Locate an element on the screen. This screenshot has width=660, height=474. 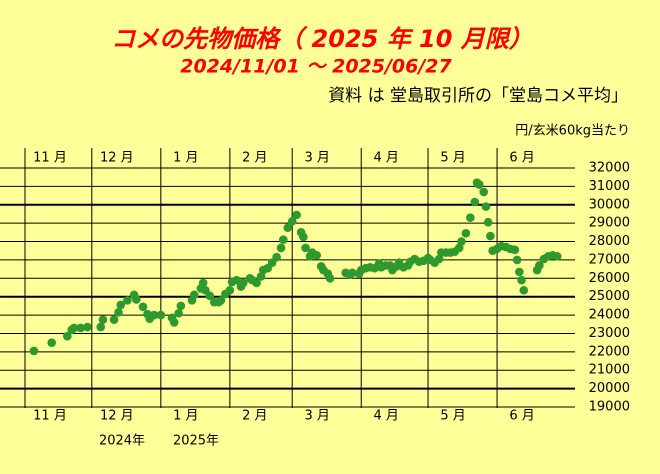
y-axis-label: 円/玄米60kg当たり is located at coordinates (572, 131).